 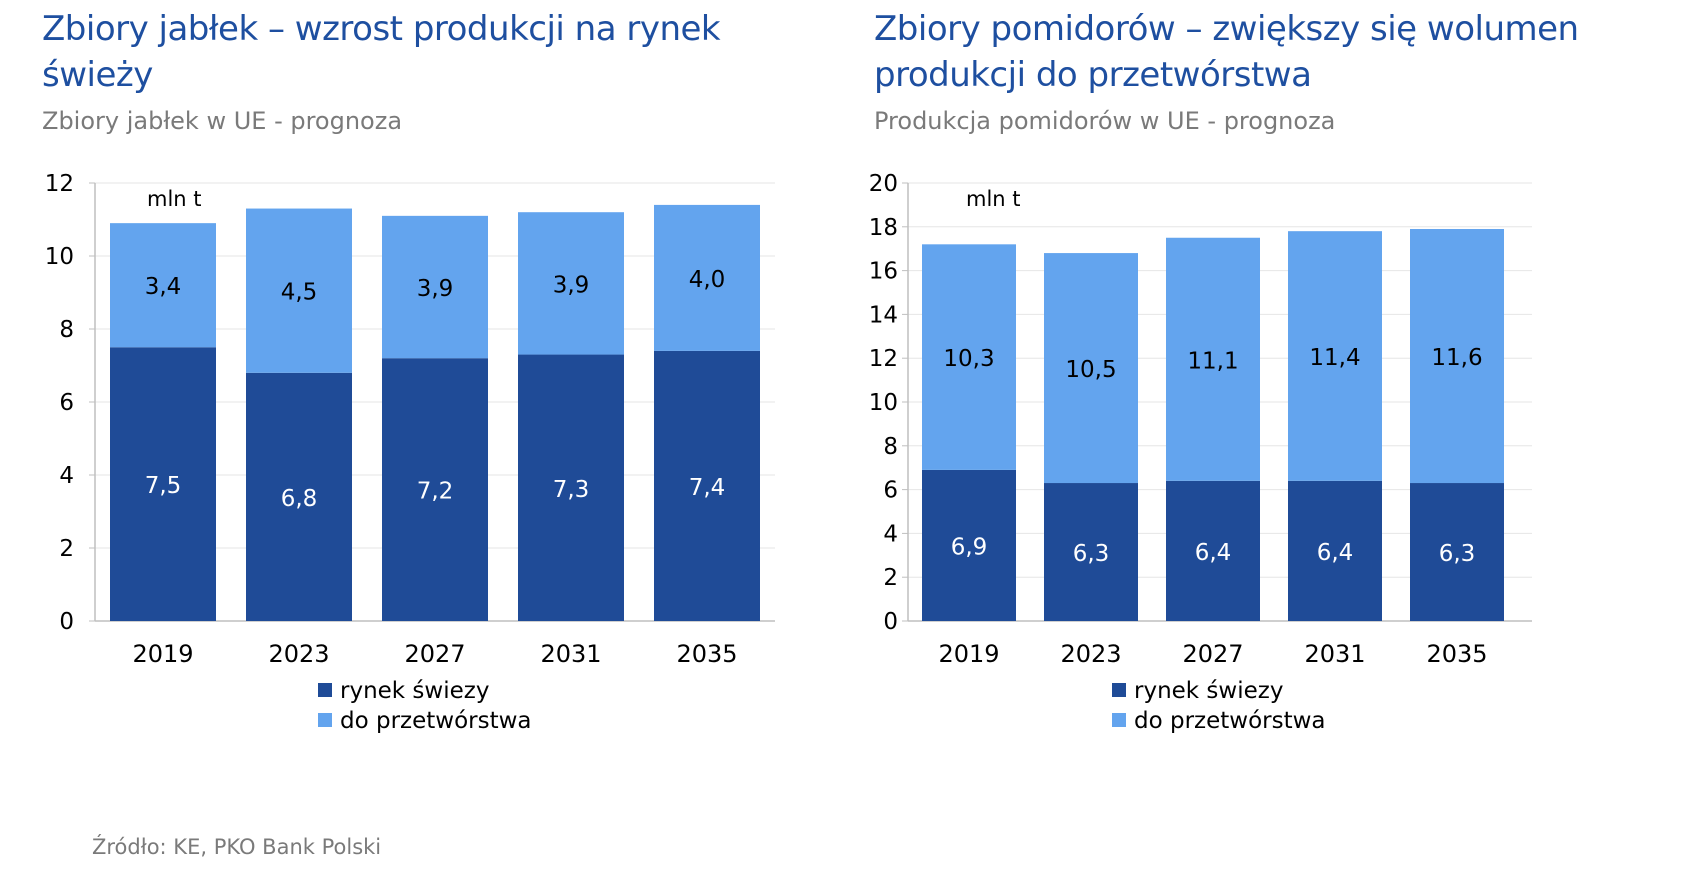 I want to click on data-label: 6,9, so click(x=969, y=547).